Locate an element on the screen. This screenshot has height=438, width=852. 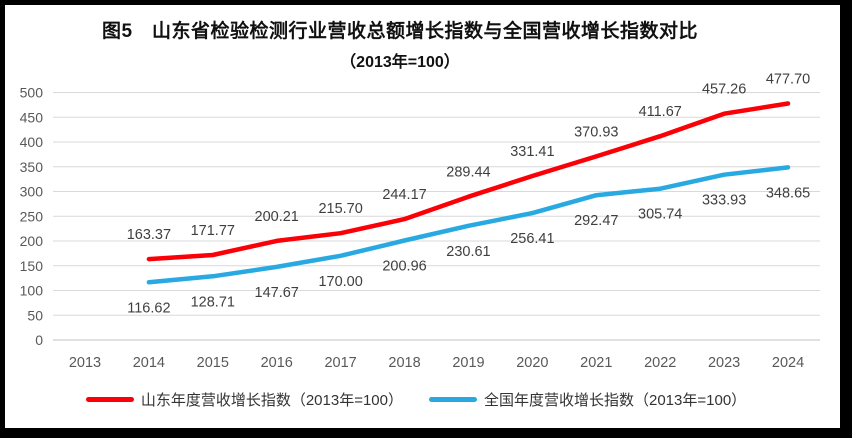
y-tick-label: 200 is located at coordinates (32, 241).